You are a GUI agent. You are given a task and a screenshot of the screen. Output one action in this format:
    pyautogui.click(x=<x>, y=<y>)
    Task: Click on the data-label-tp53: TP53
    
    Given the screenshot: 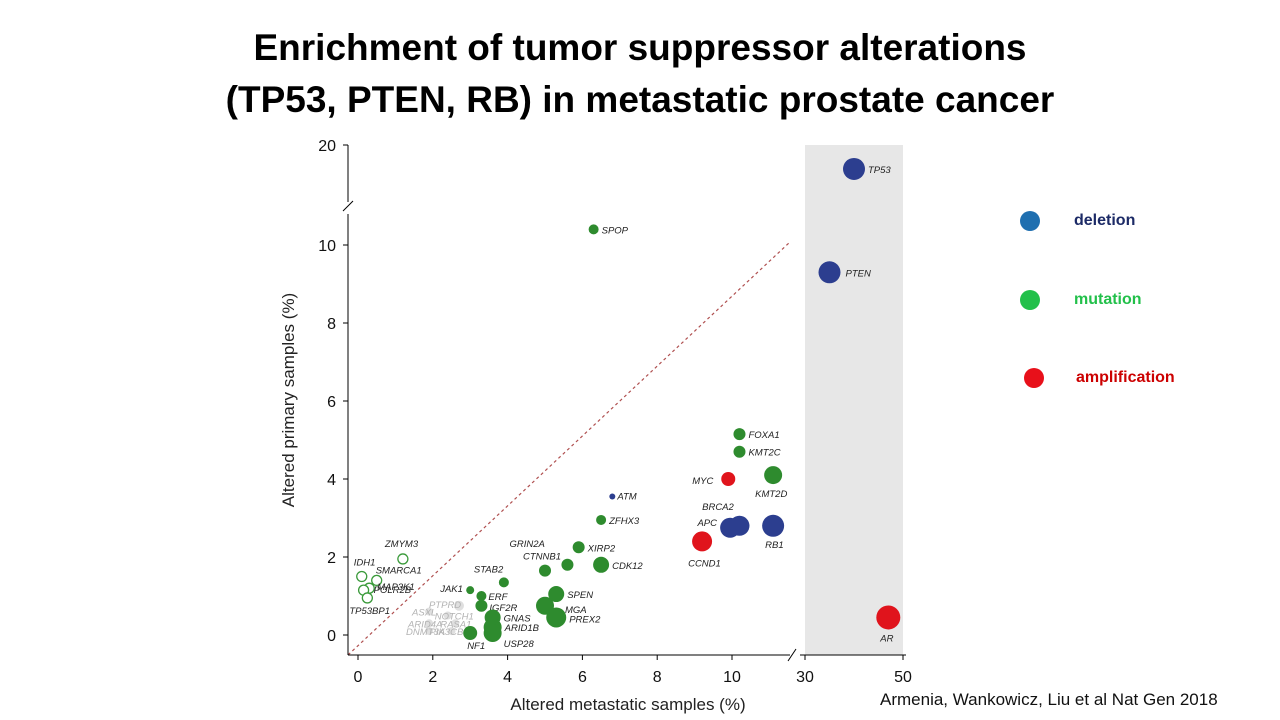 What is the action you would take?
    pyautogui.click(x=879, y=170)
    